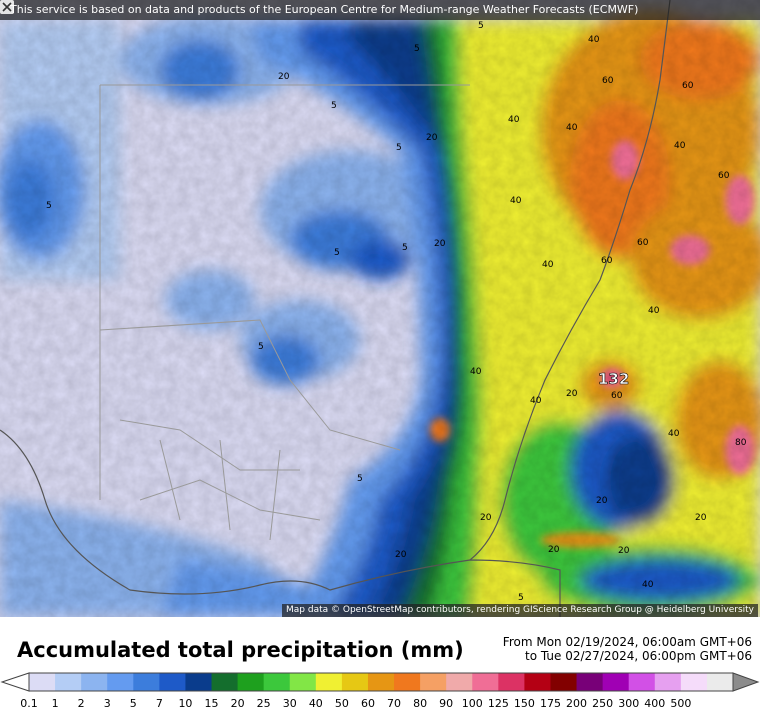 Image resolution: width=760 pixels, height=719 pixels. What do you see at coordinates (55, 703) in the screenshot?
I see `colorbar-tick-label: 1` at bounding box center [55, 703].